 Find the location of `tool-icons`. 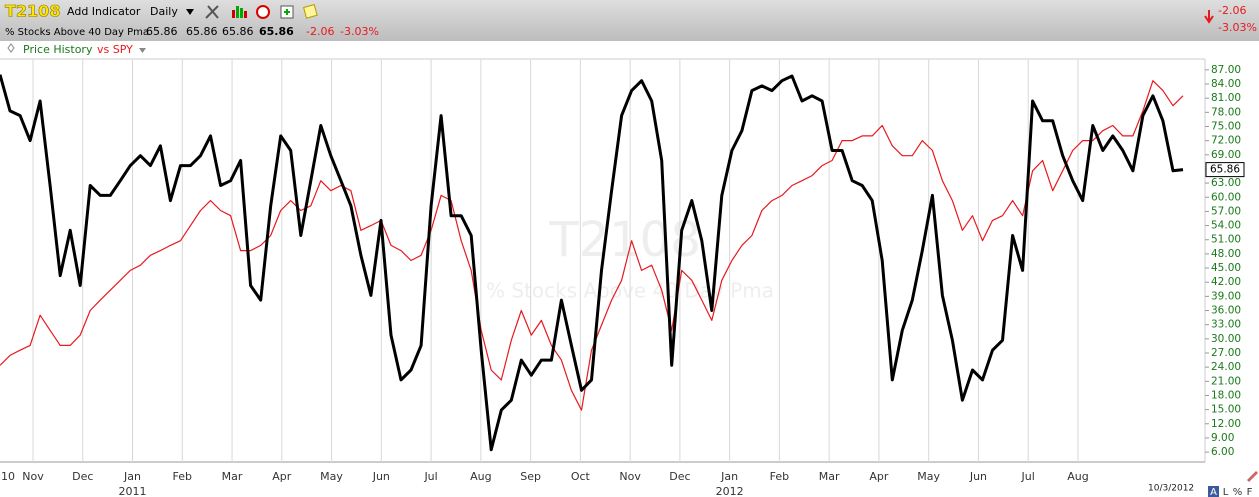

tool-icons is located at coordinates (261, 11).